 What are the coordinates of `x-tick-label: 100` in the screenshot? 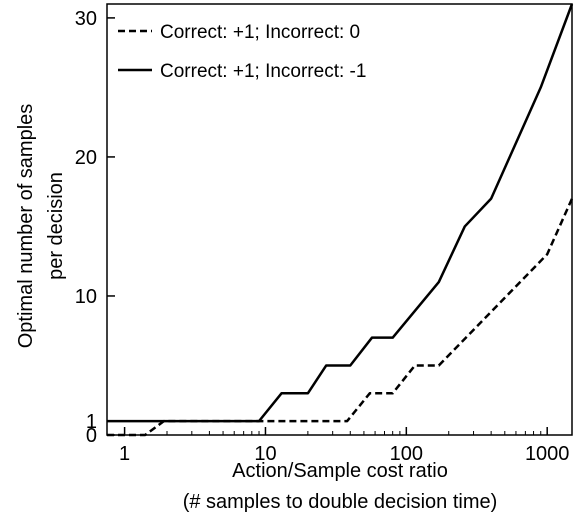 It's located at (406, 454).